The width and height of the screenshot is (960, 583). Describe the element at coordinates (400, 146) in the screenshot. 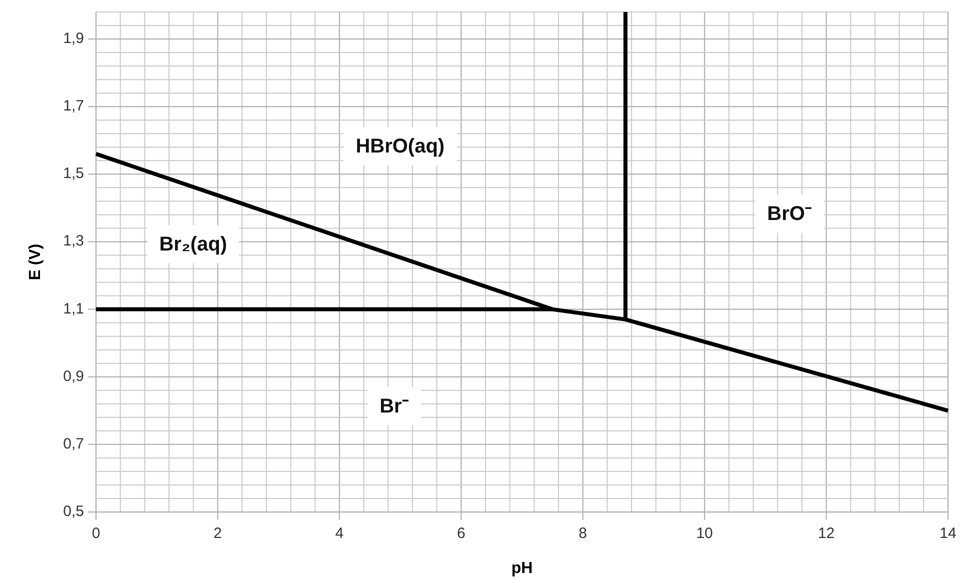

I see `annotation: HBrO(aq)` at that location.